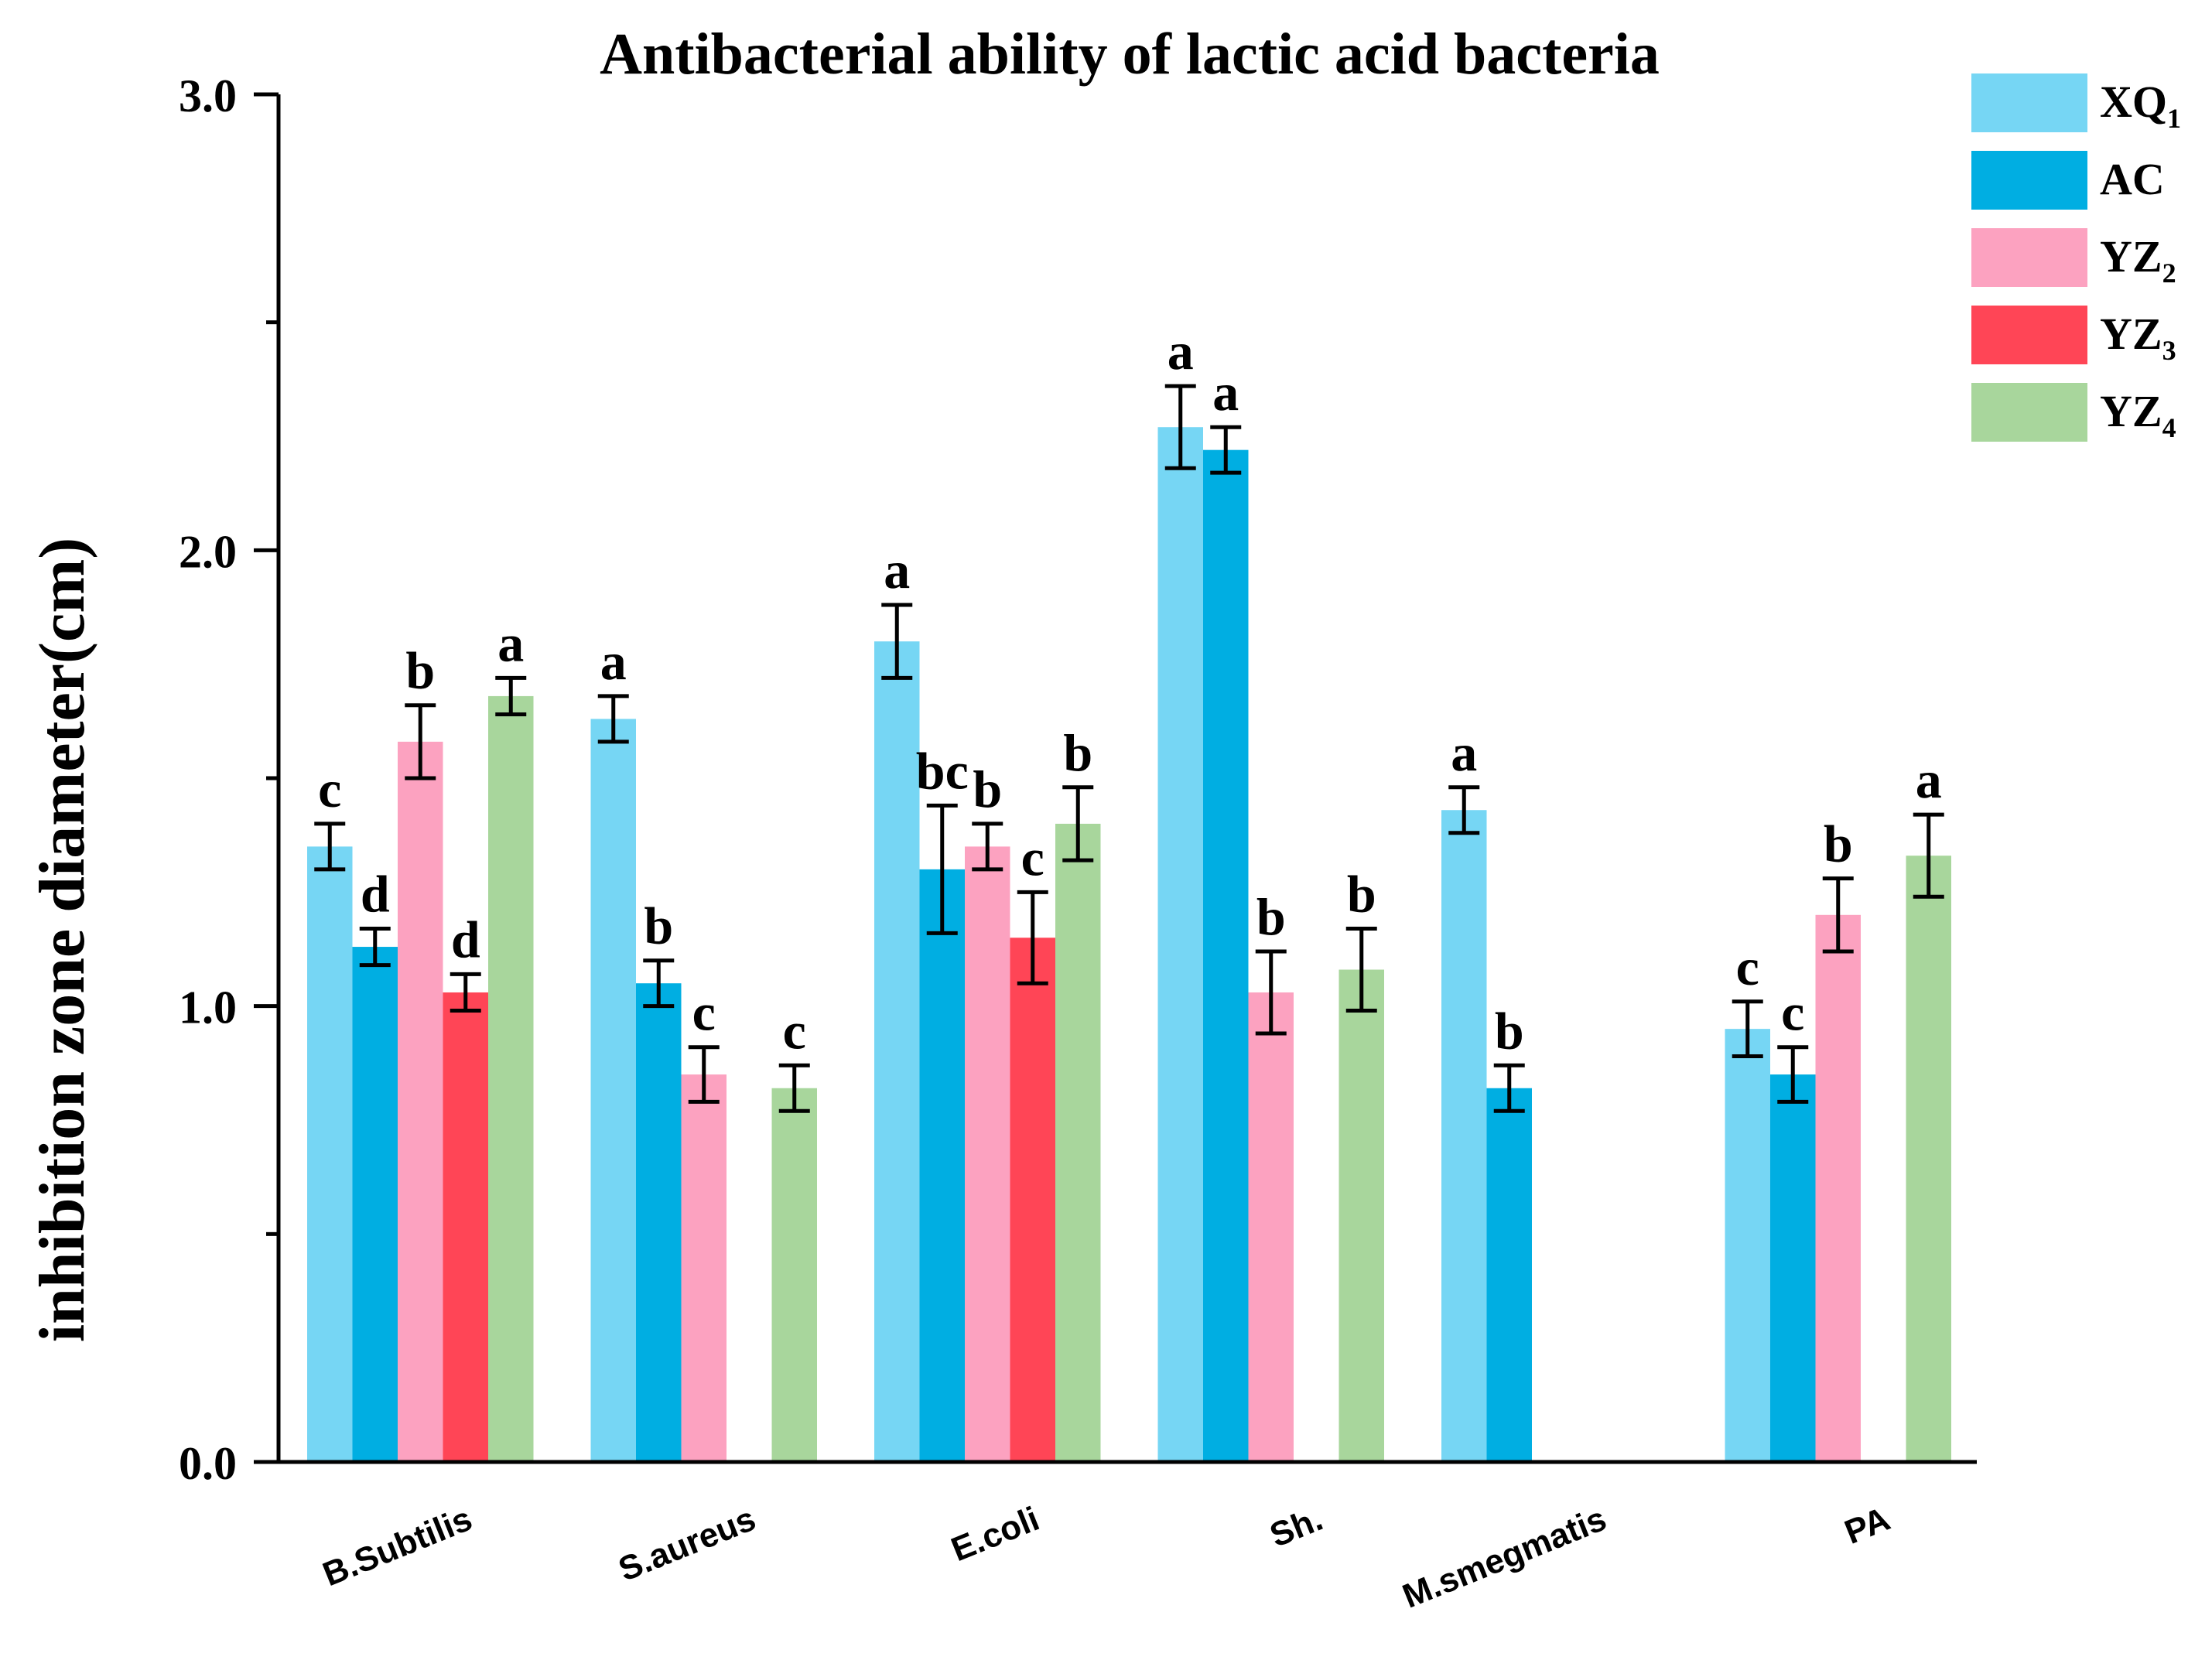  Describe the element at coordinates (794, 1275) in the screenshot. I see `bar-YZ4-S.aureus` at that location.